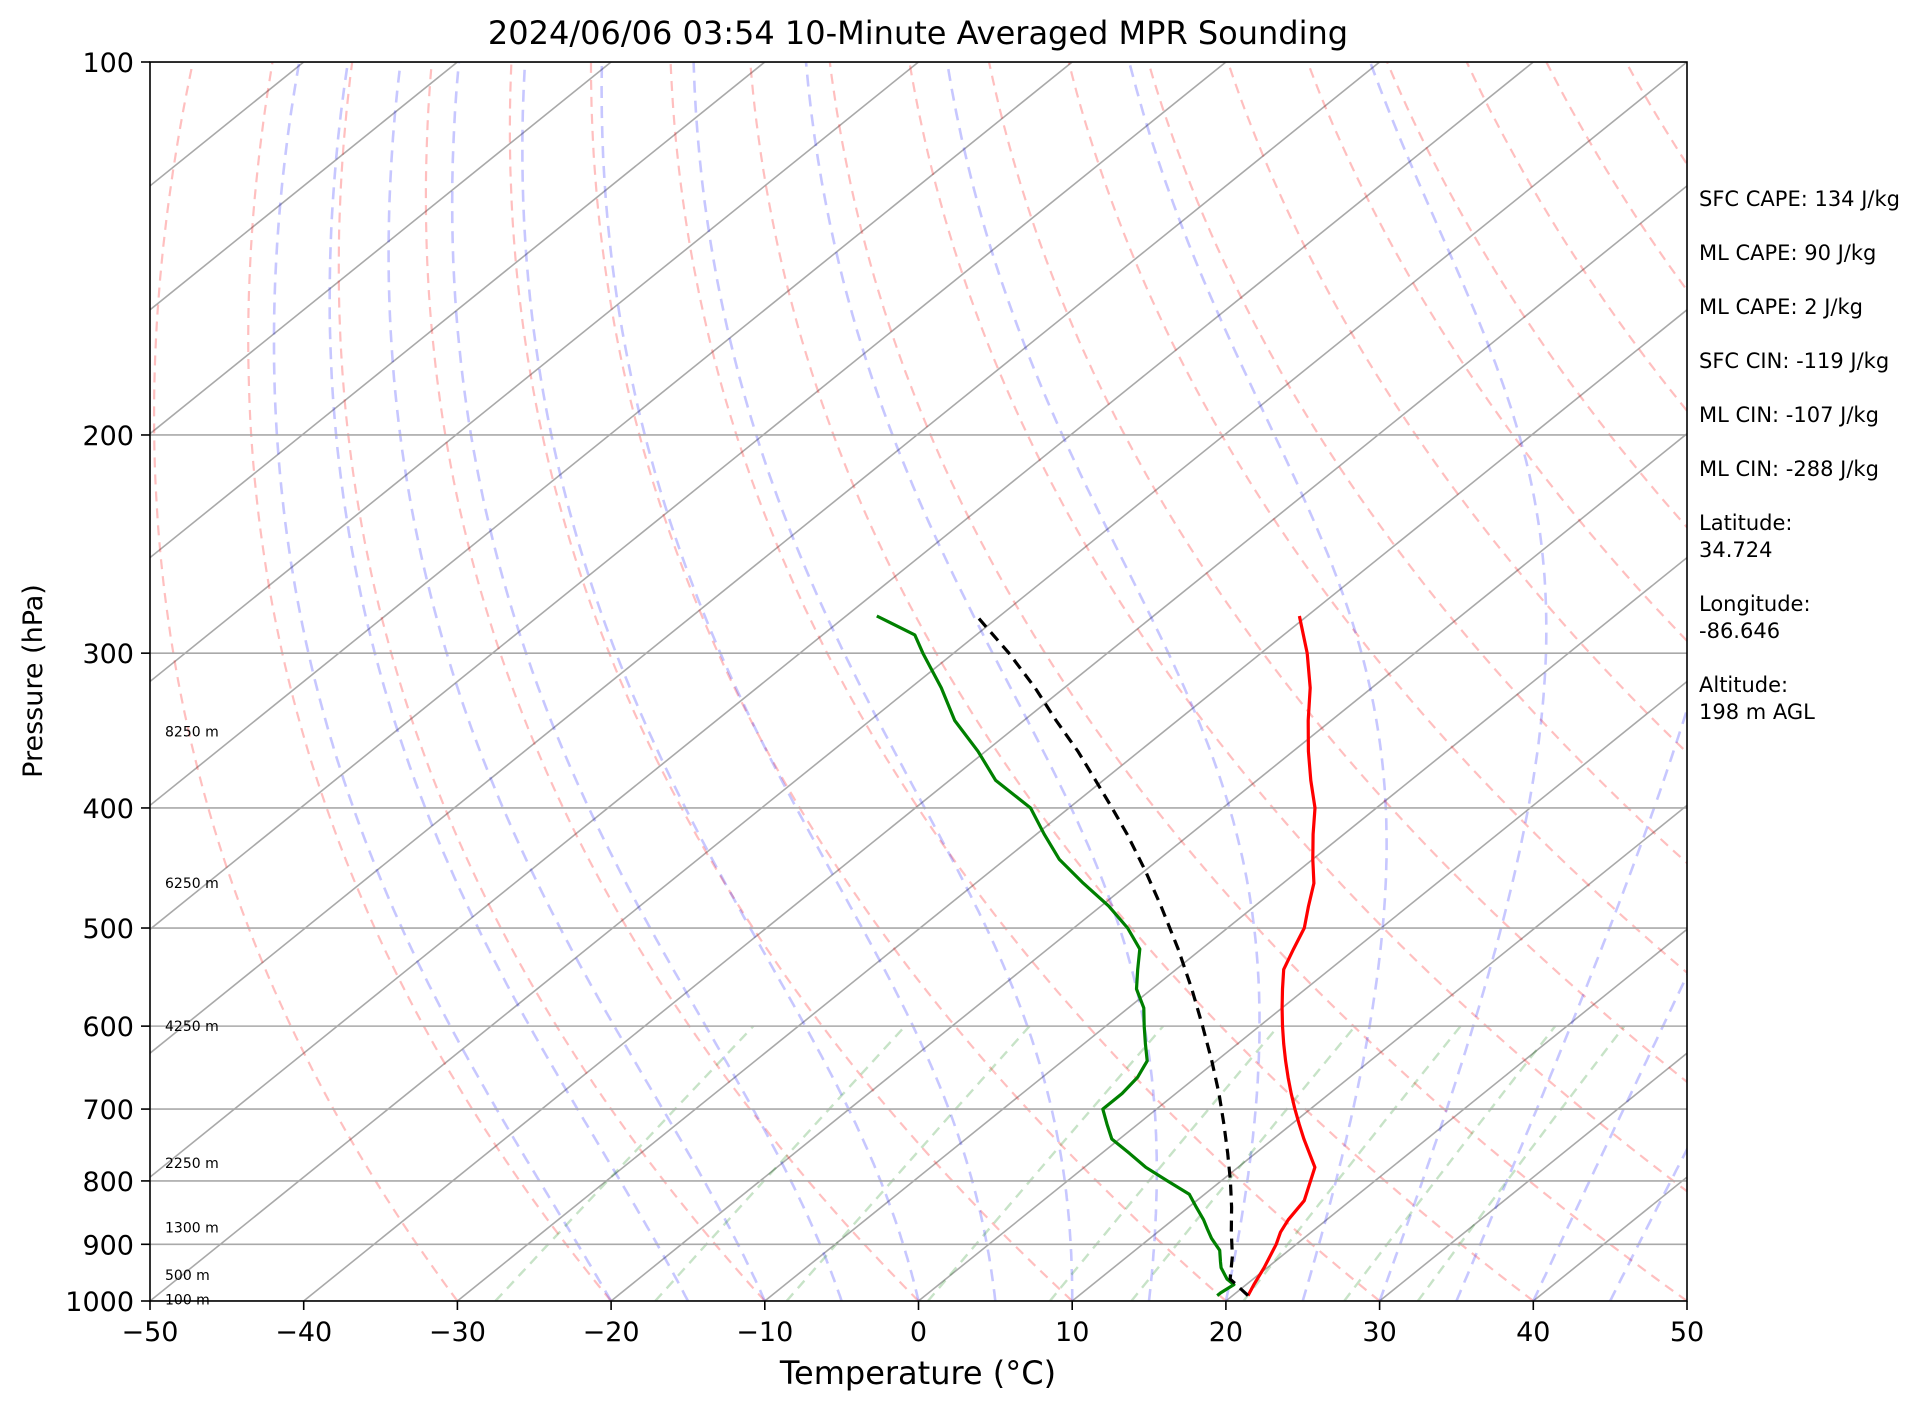 The height and width of the screenshot is (1406, 1921). Describe the element at coordinates (108, 1110) in the screenshot. I see `y-tick-label: 700` at that location.